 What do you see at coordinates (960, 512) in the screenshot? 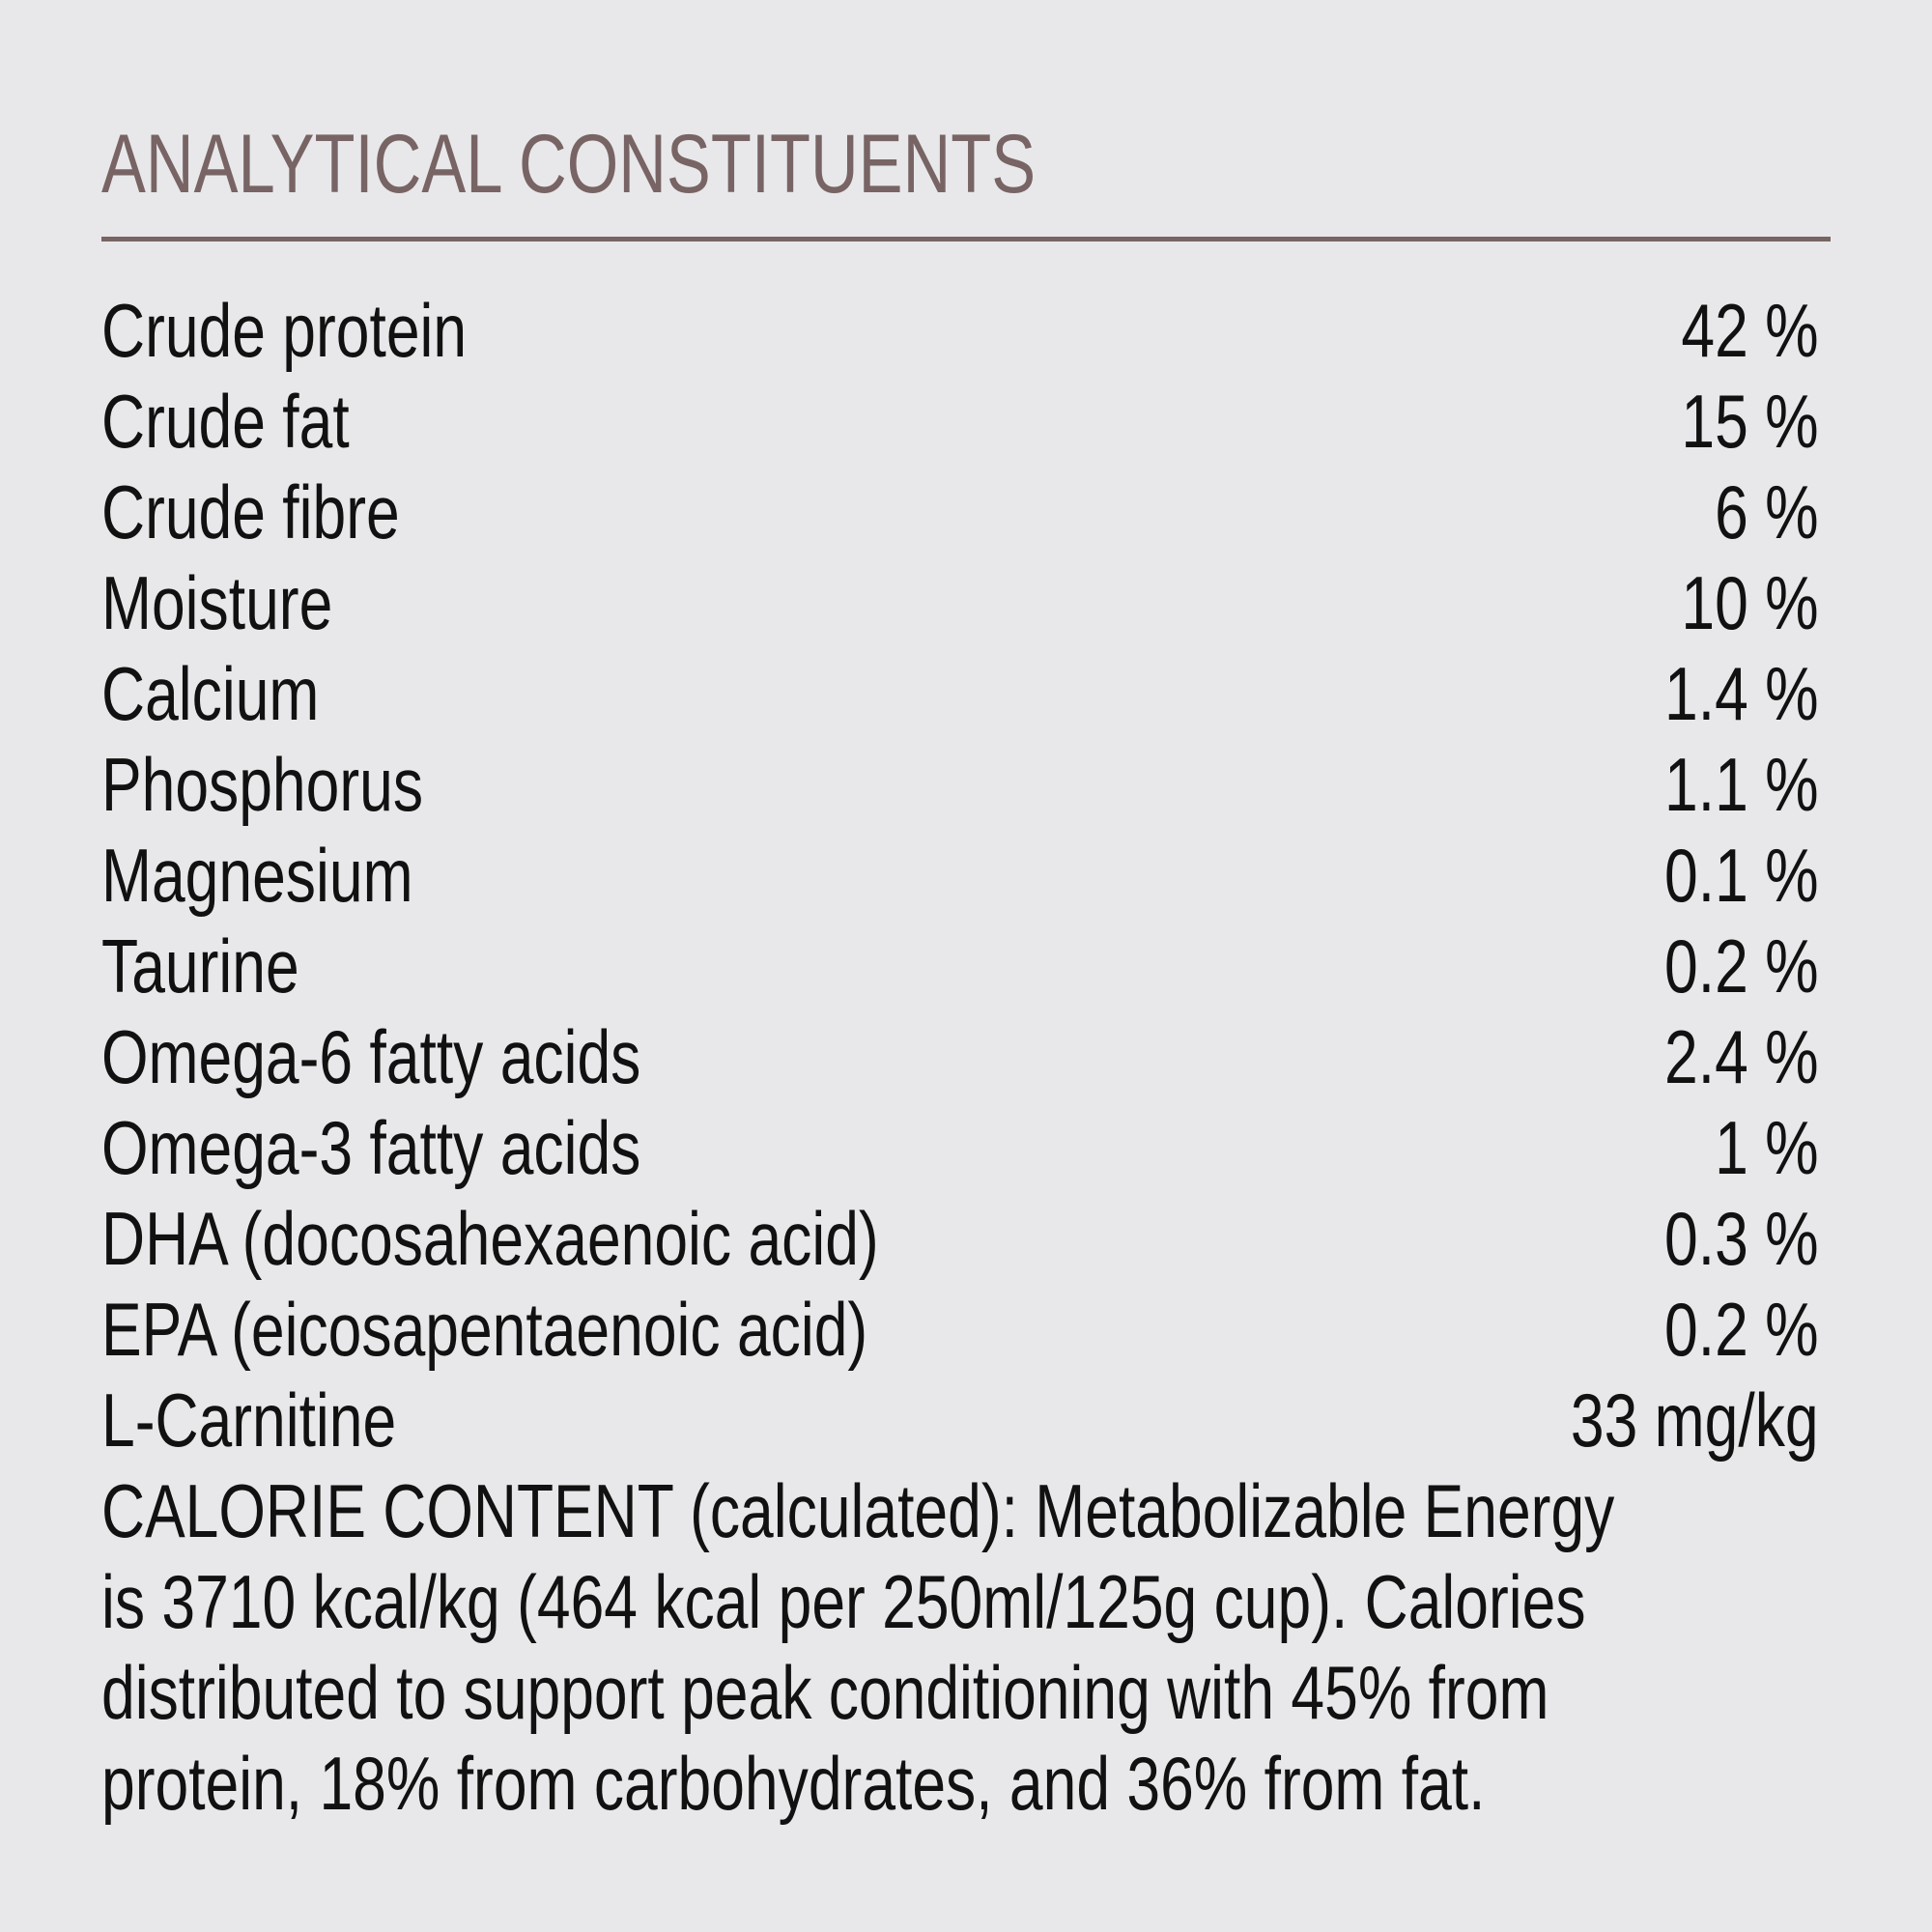
I see `constituent-row: Crude fibre 6 %` at bounding box center [960, 512].